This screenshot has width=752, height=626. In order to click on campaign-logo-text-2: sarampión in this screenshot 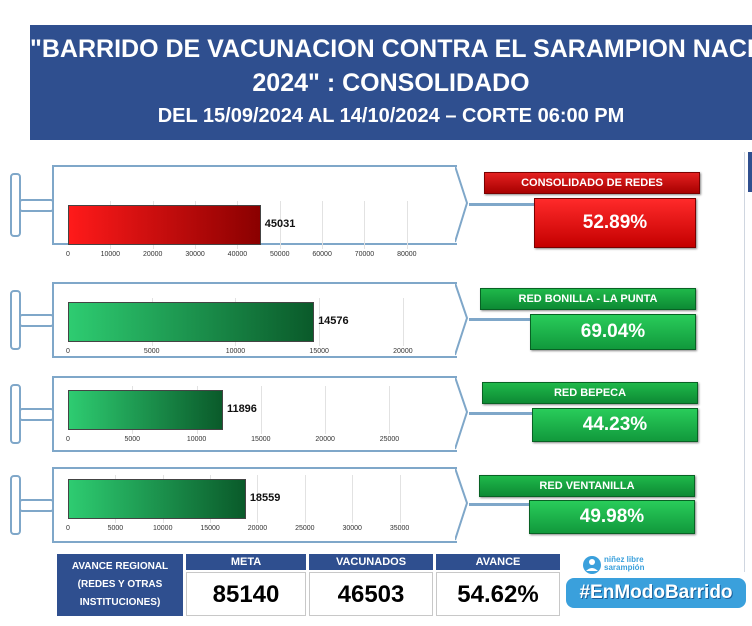, I will do `click(624, 567)`.